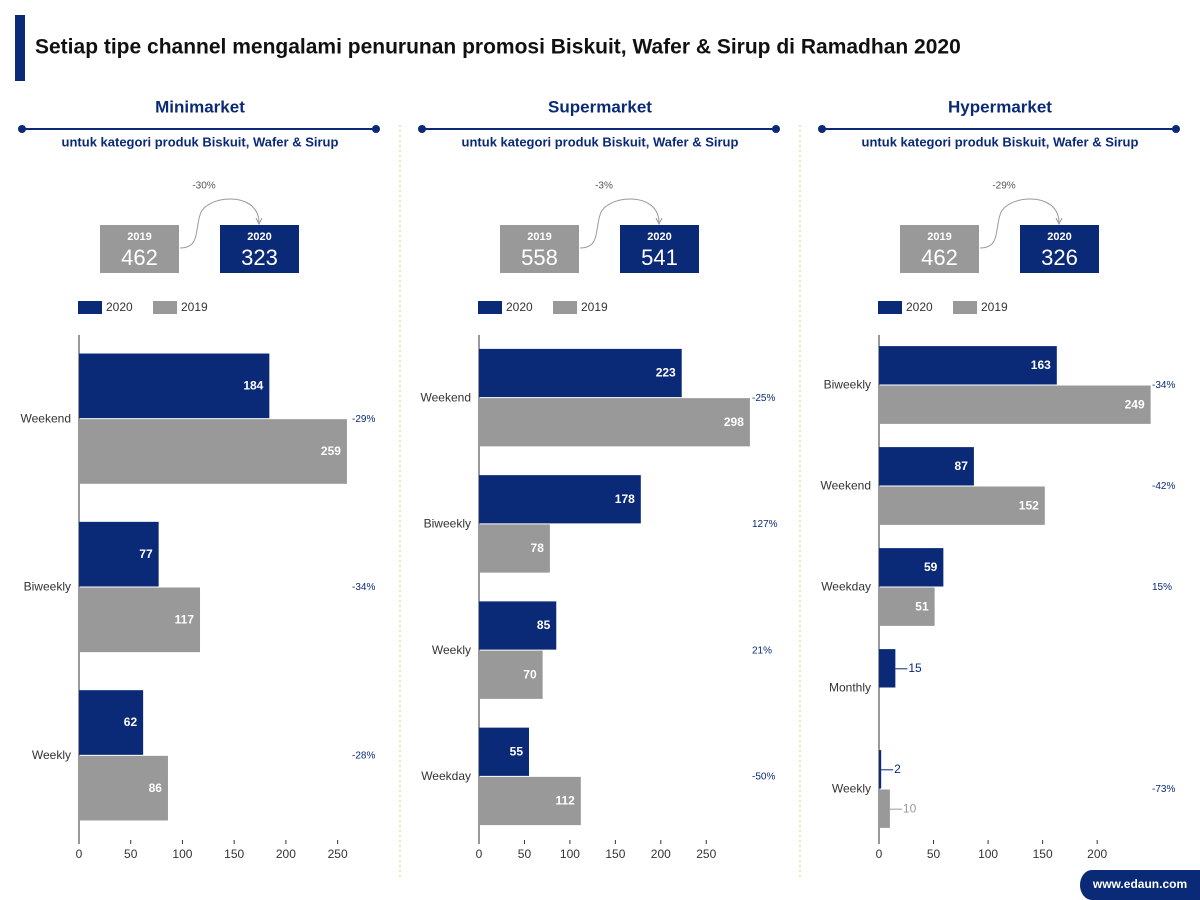  What do you see at coordinates (363, 755) in the screenshot?
I see `change-label: -28%` at bounding box center [363, 755].